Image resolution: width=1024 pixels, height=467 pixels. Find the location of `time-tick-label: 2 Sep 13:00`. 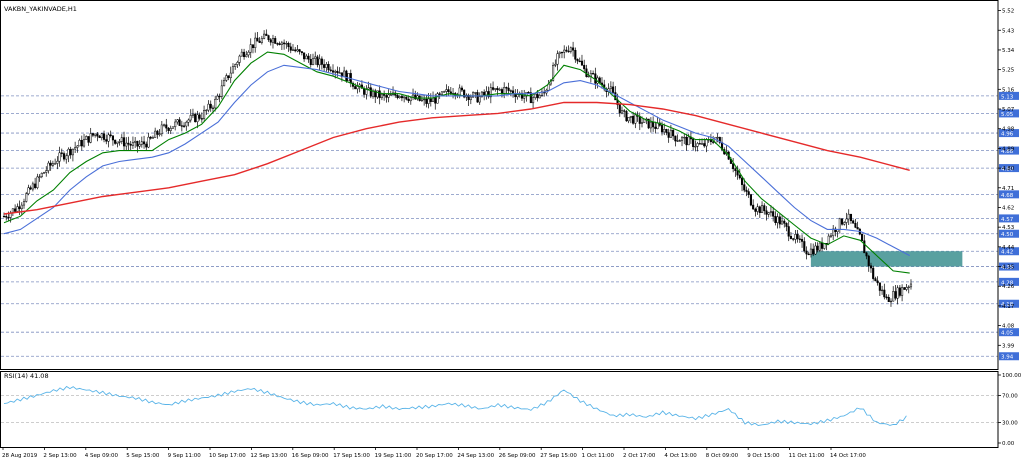

time-tick-label: 2 Sep 13:00 is located at coordinates (60, 456).